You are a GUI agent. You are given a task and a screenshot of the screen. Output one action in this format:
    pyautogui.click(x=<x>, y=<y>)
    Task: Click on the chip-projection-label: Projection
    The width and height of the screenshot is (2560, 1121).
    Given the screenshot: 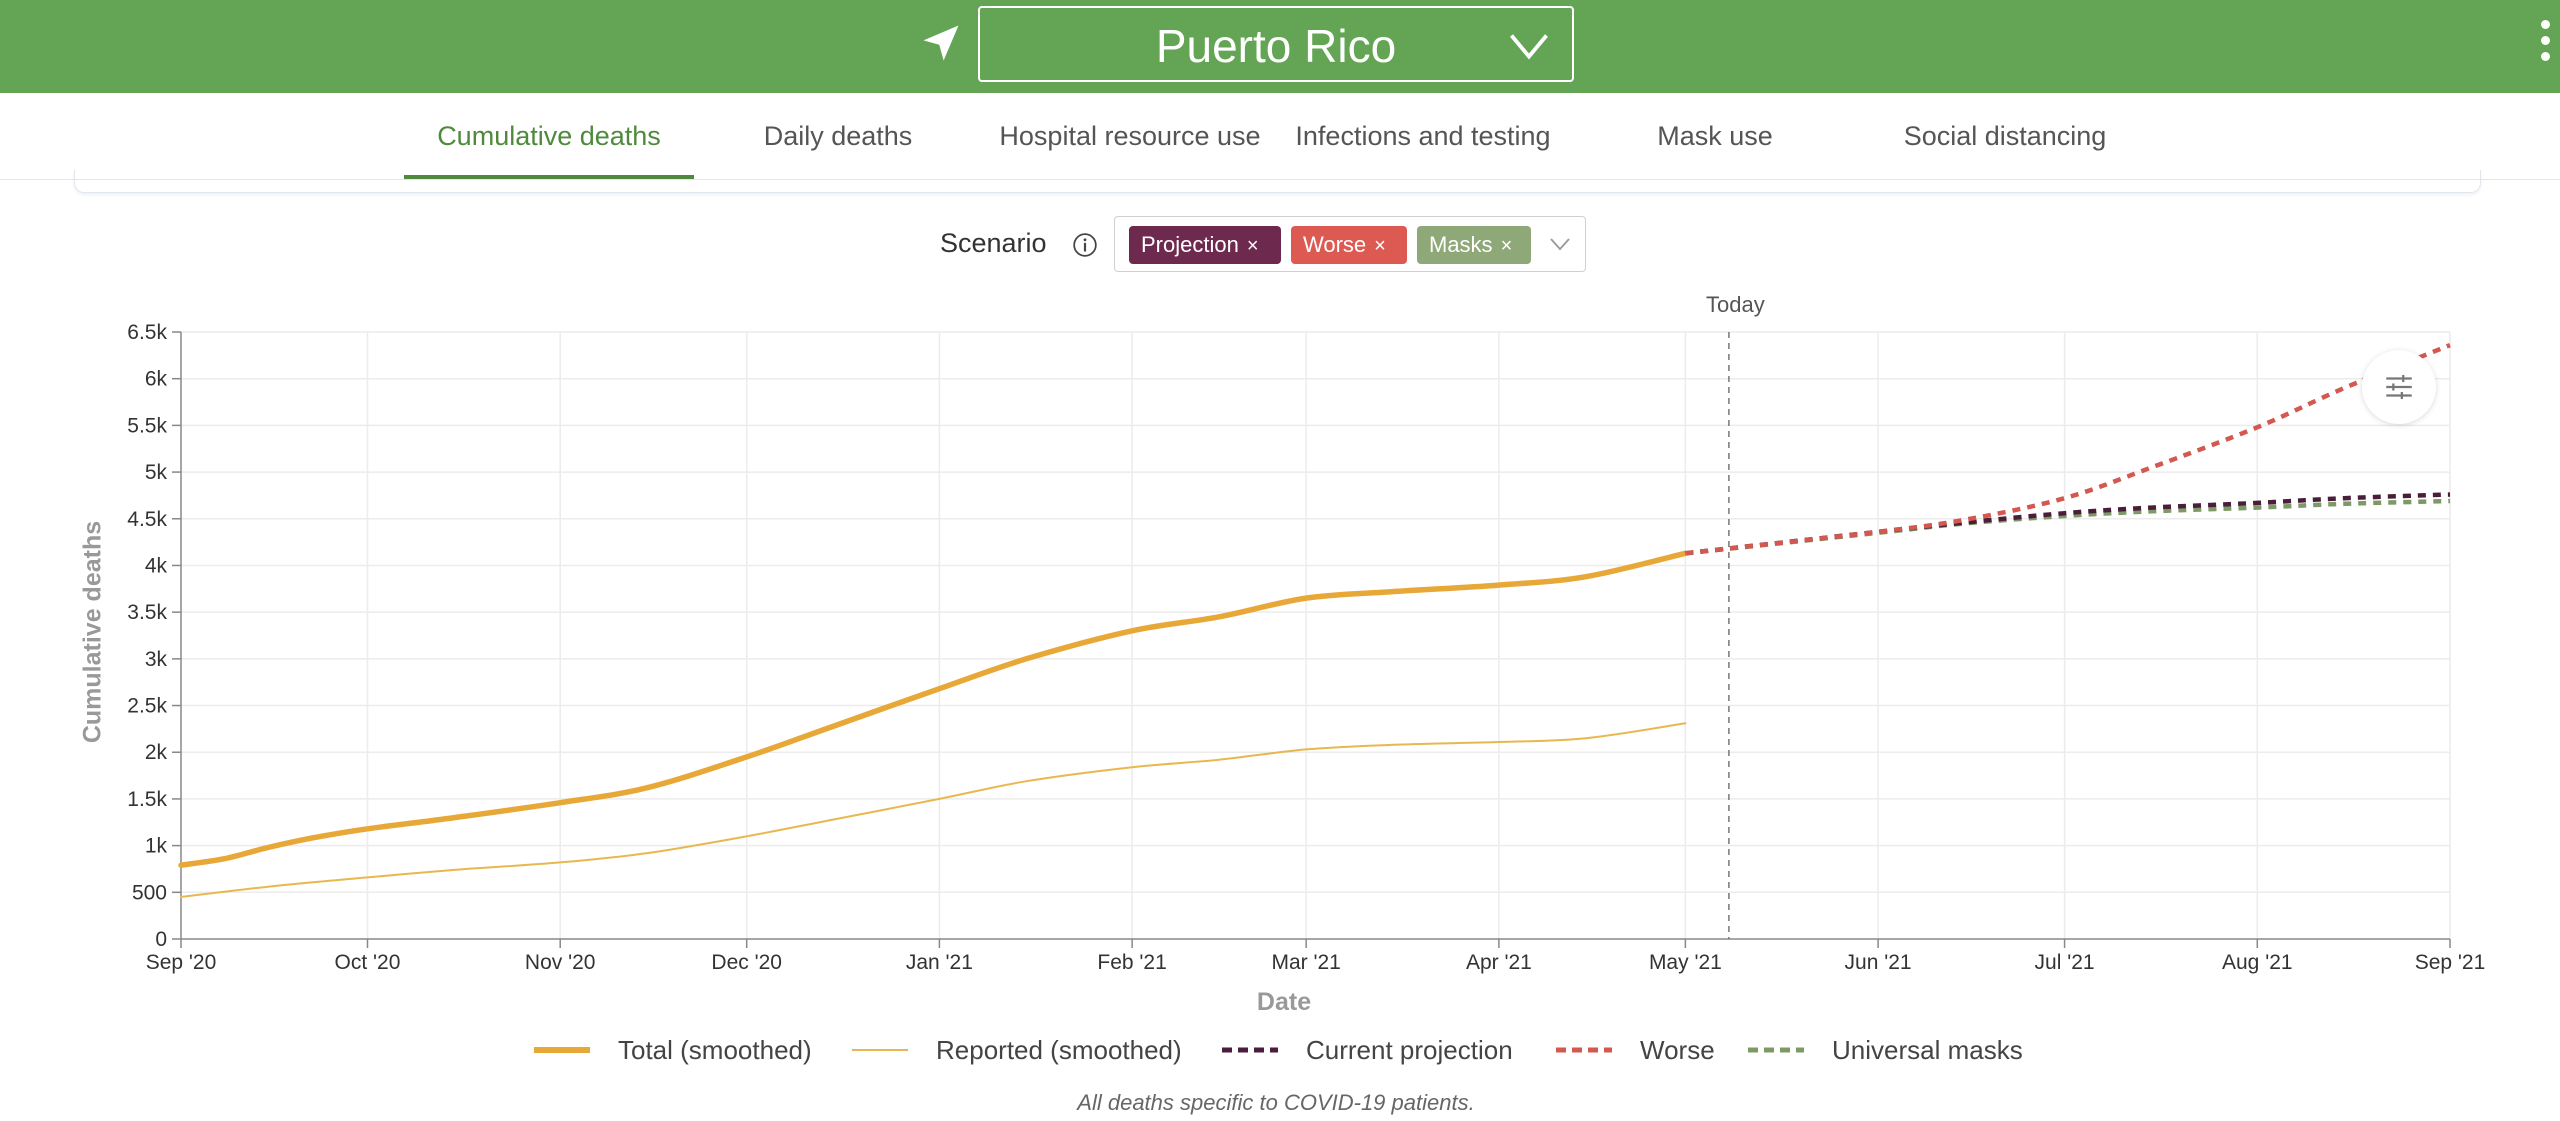 What is the action you would take?
    pyautogui.click(x=1190, y=244)
    